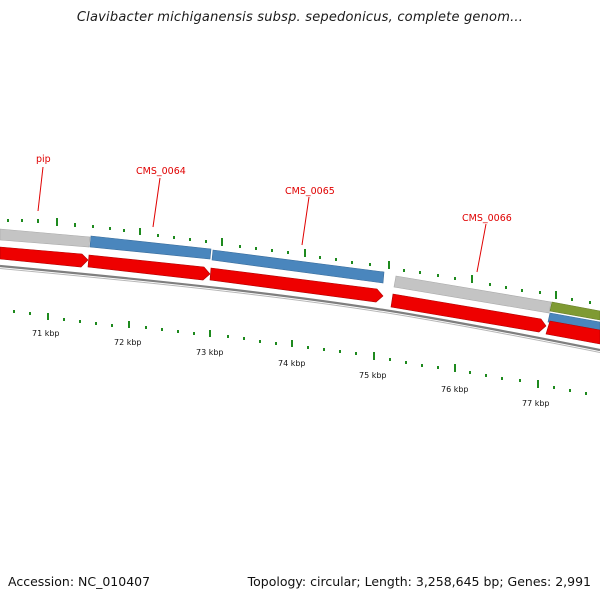 The image size is (600, 600). I want to click on kbp-label-72: 72 kbp, so click(128, 342).